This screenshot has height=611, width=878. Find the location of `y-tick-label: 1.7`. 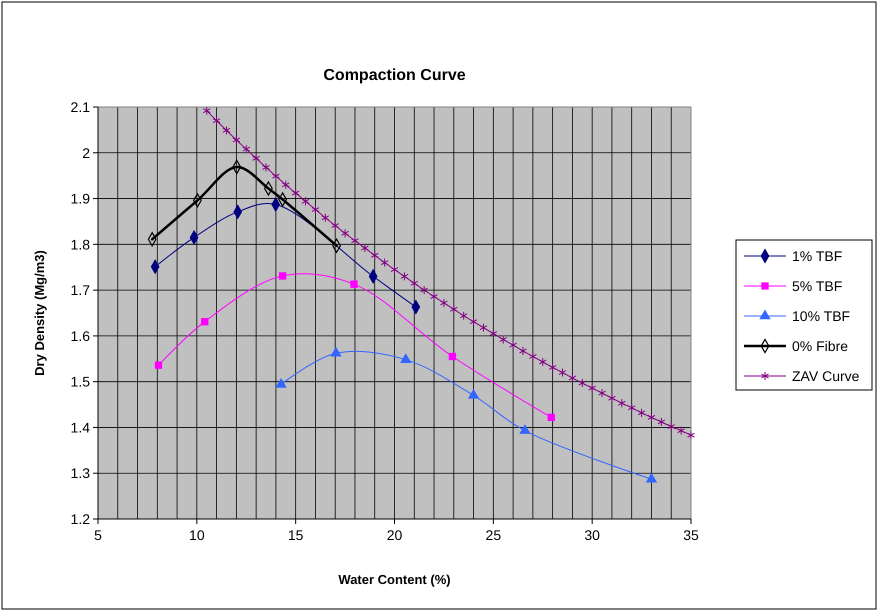

y-tick-label: 1.7 is located at coordinates (80, 290).